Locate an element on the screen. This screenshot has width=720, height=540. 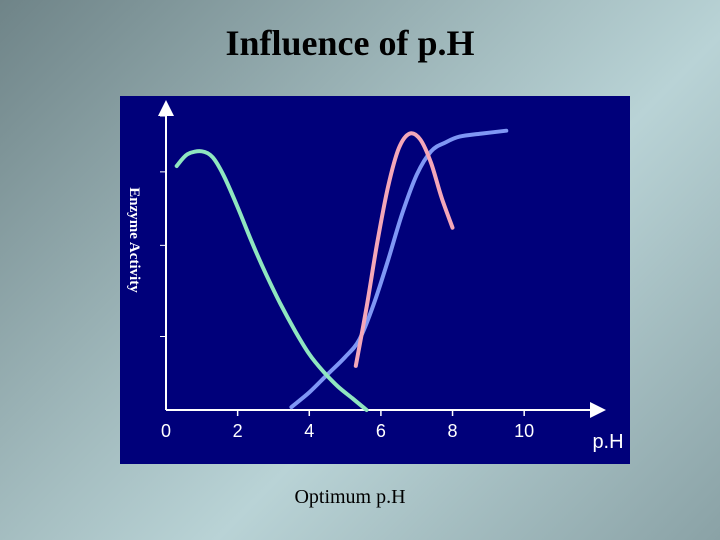
x-tick-label: 10 is located at coordinates (524, 431).